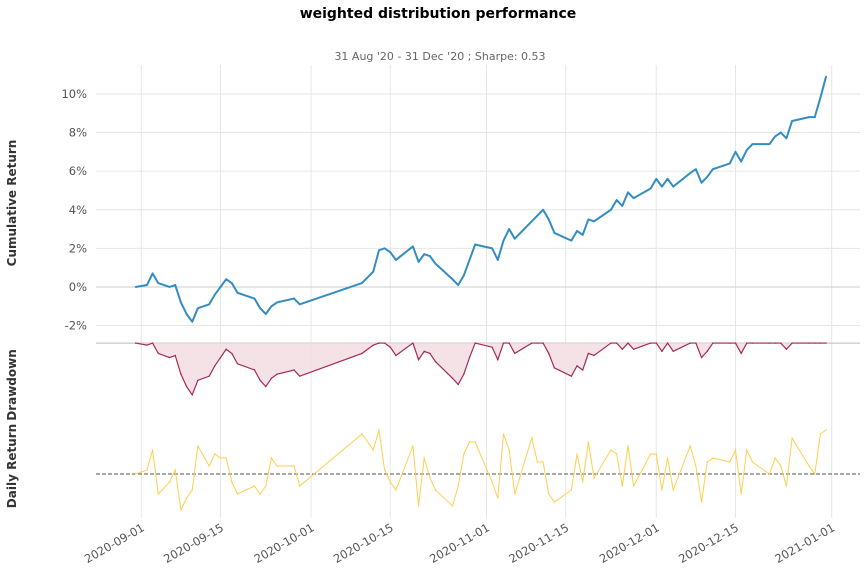  What do you see at coordinates (78, 210) in the screenshot?
I see `y-tick-label: 4%` at bounding box center [78, 210].